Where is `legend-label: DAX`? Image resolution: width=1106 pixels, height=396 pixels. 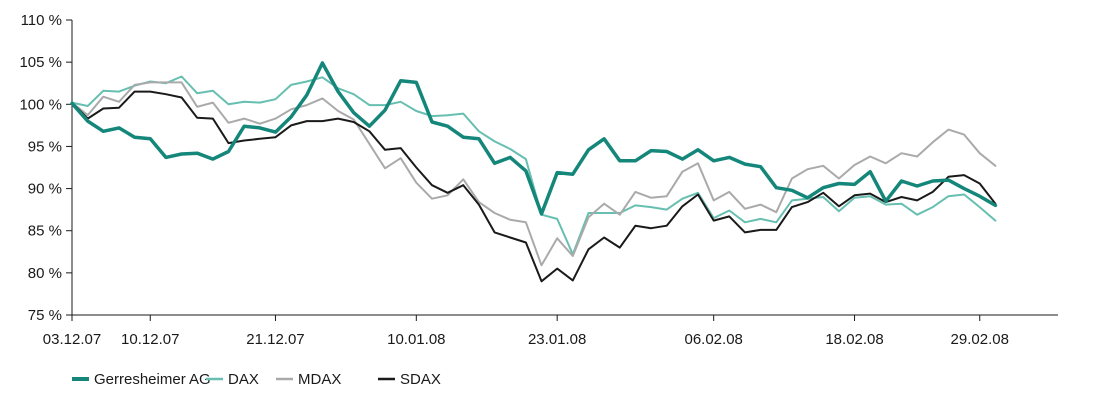
legend-label: DAX is located at coordinates (243, 379).